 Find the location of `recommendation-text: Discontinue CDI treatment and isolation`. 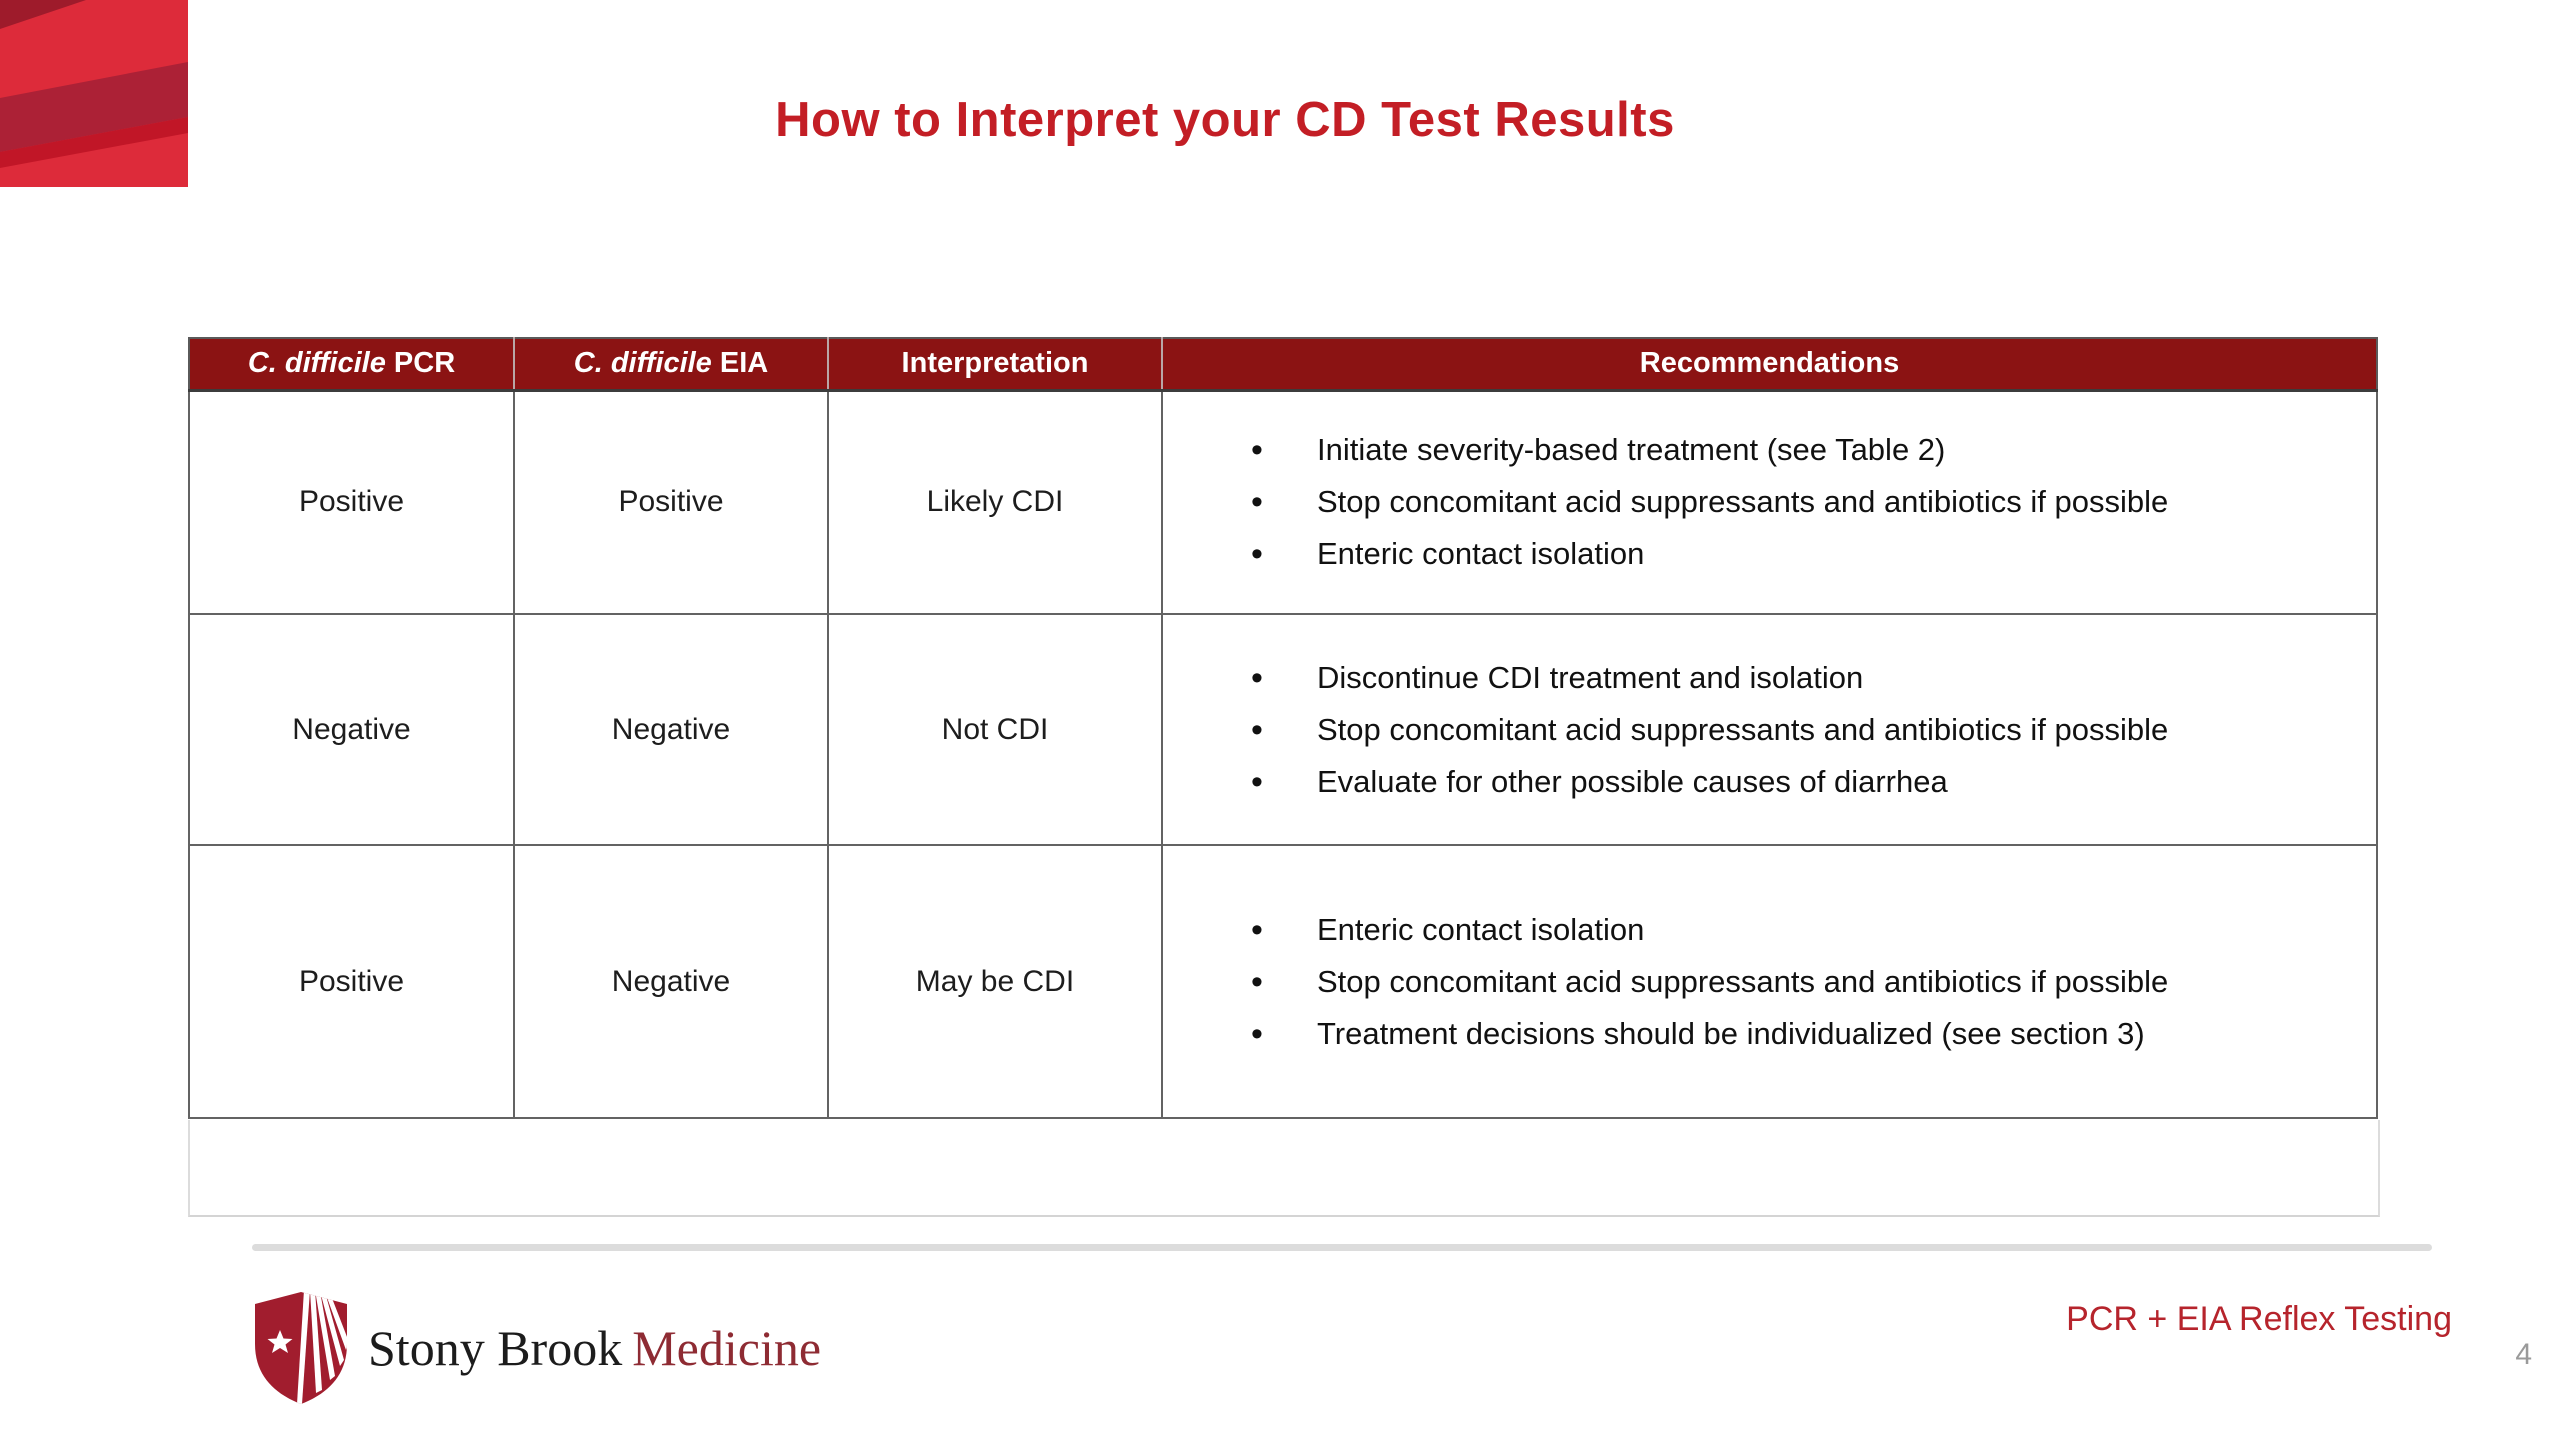

recommendation-text: Discontinue CDI treatment and isolation is located at coordinates (1590, 677).